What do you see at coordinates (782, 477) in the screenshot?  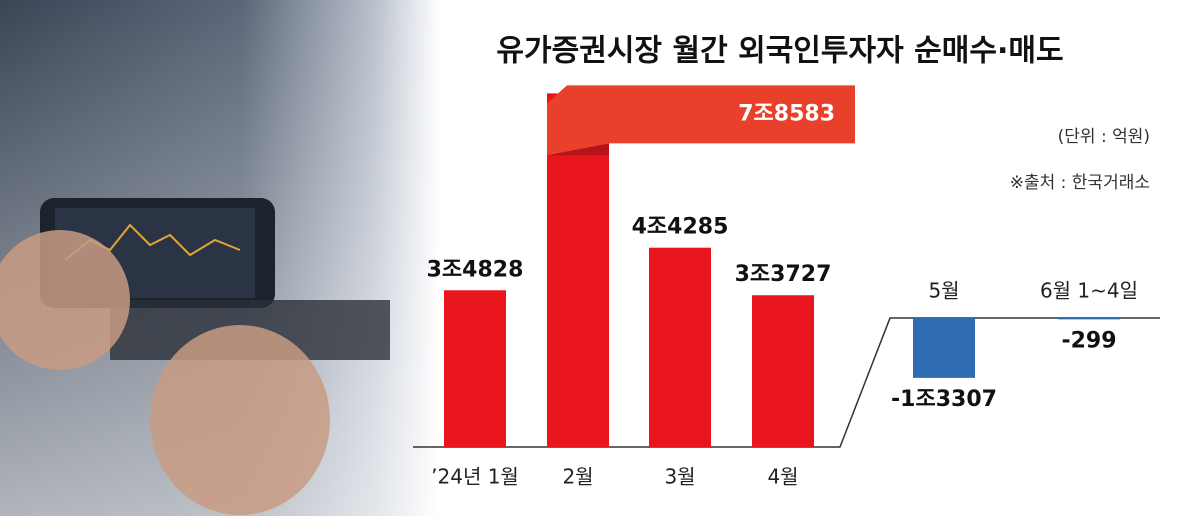 I see `category-label: 4월` at bounding box center [782, 477].